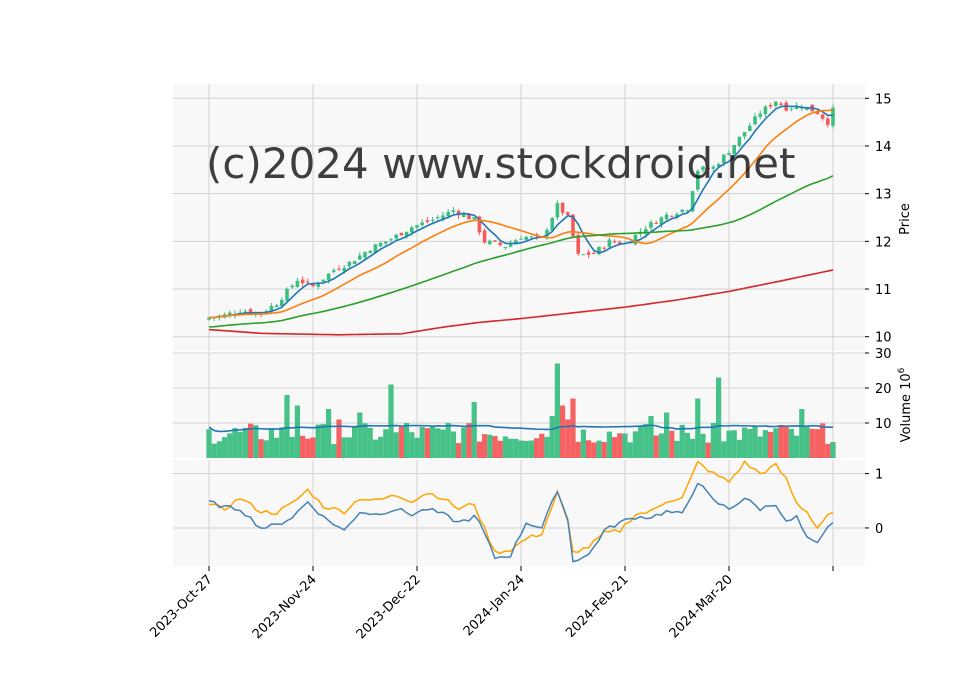 The image size is (960, 690). What do you see at coordinates (883, 290) in the screenshot?
I see `price-ytick-label: 11` at bounding box center [883, 290].